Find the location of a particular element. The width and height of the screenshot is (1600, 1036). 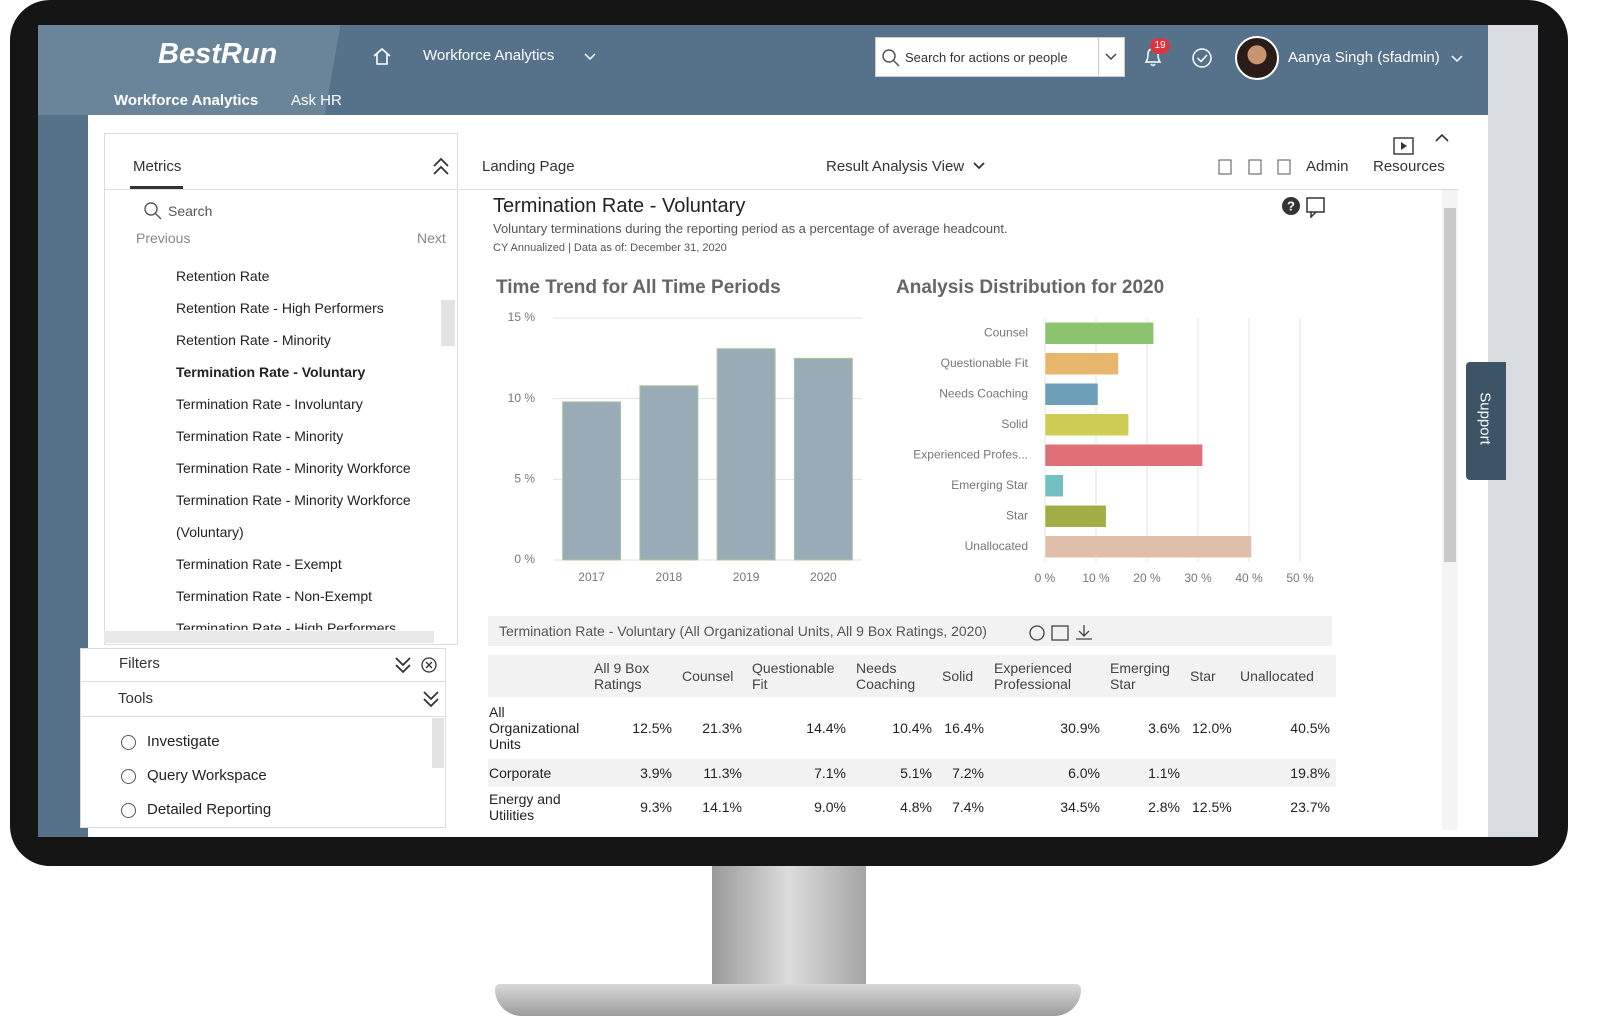

metric-item: Termination Rate - Involuntary is located at coordinates (269, 404).